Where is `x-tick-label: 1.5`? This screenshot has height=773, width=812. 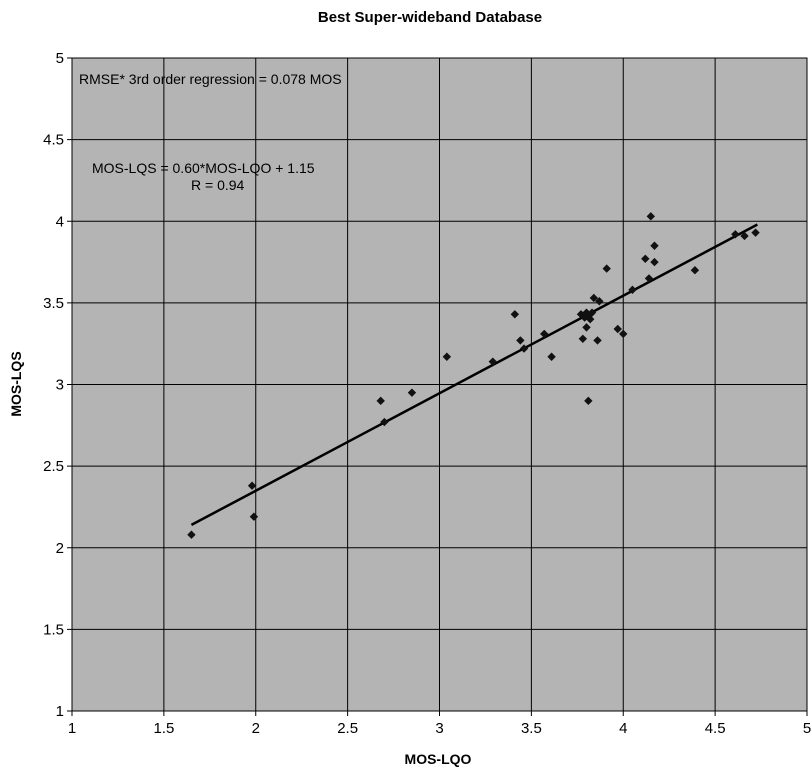
x-tick-label: 1.5 is located at coordinates (163, 728).